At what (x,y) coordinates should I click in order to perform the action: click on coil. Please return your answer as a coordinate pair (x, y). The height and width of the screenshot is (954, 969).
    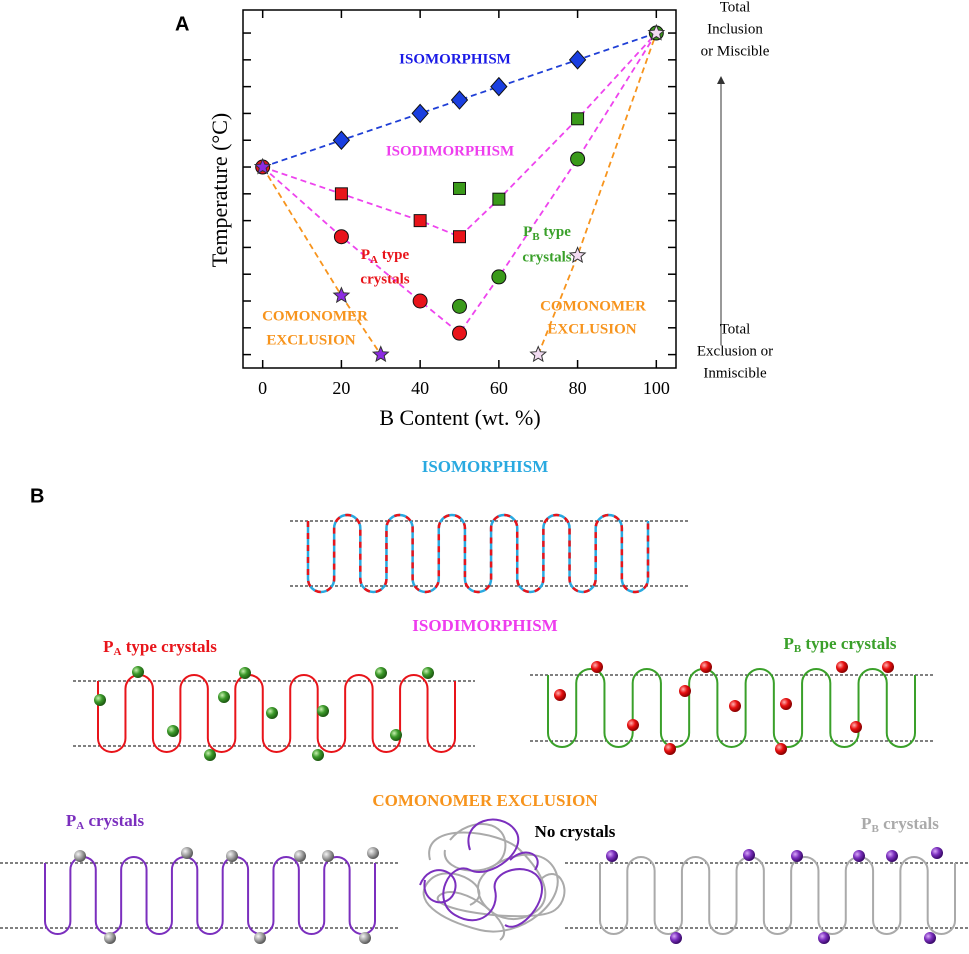
    Looking at the image, I should click on (492, 879).